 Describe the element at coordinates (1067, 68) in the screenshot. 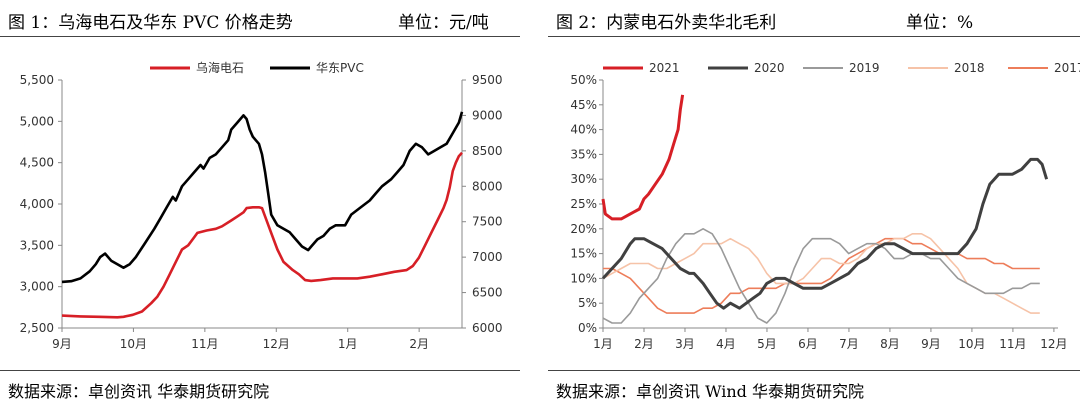

I see `legend-label: 2017` at that location.